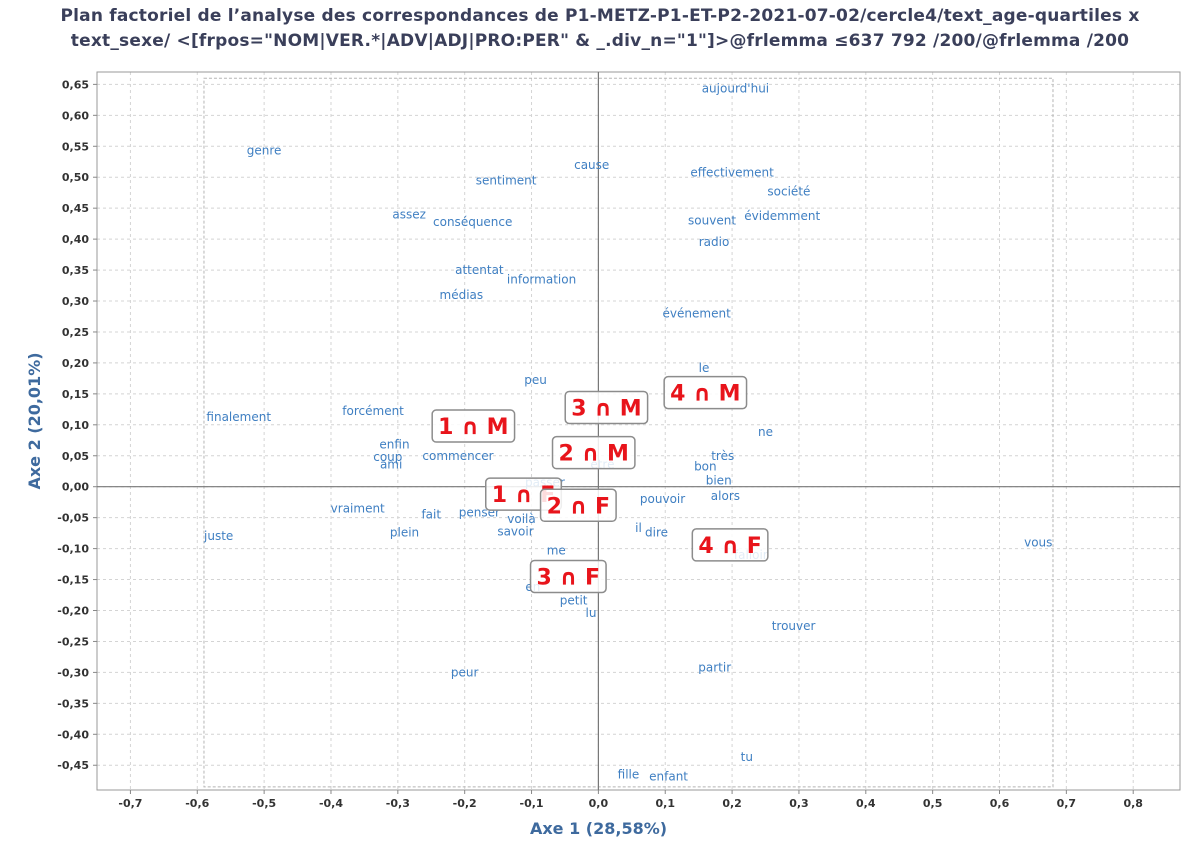 Image resolution: width=1200 pixels, height=842 pixels. What do you see at coordinates (662, 499) in the screenshot?
I see `point-label: pouvoir` at bounding box center [662, 499].